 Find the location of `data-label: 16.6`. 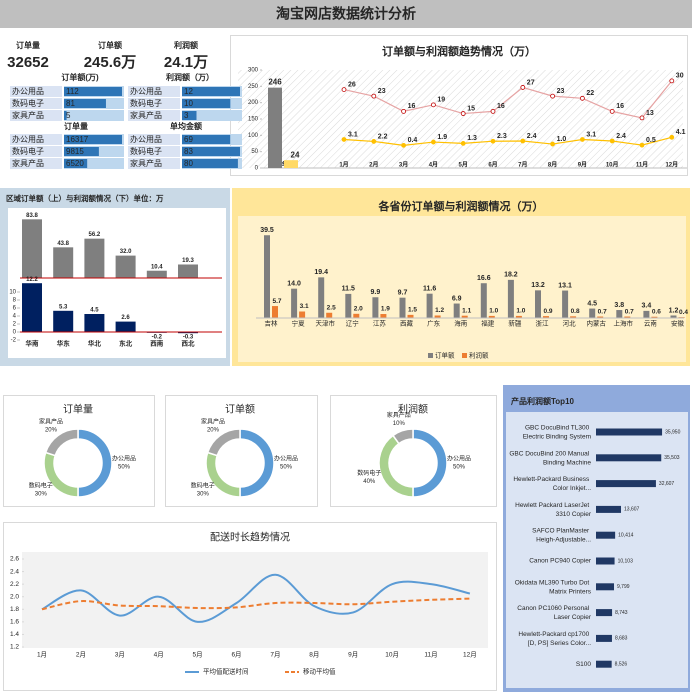

data-label: 16.6 is located at coordinates (484, 278).